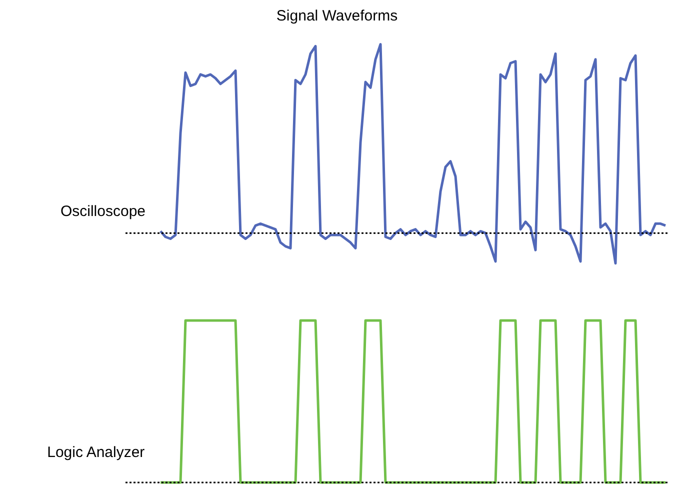 The height and width of the screenshot is (488, 673). I want to click on series-label: Logic Analyzer, so click(96, 453).